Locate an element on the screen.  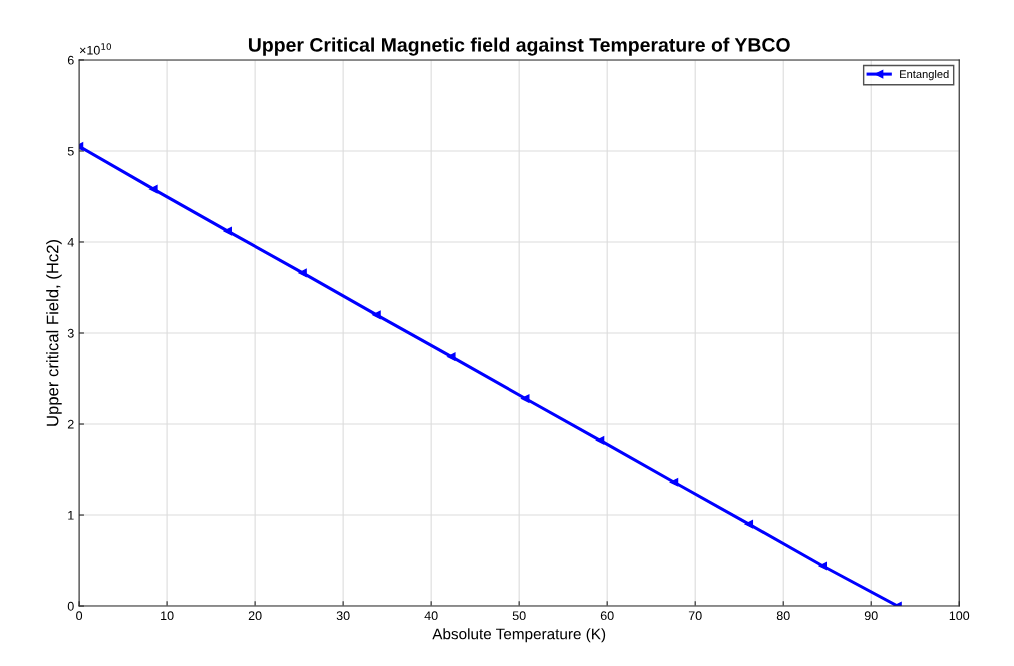
text: ×10$^{10}$ is located at coordinates (95, 49).